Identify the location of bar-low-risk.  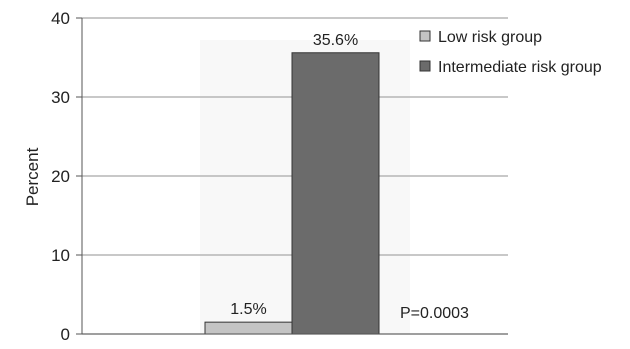
(248, 328).